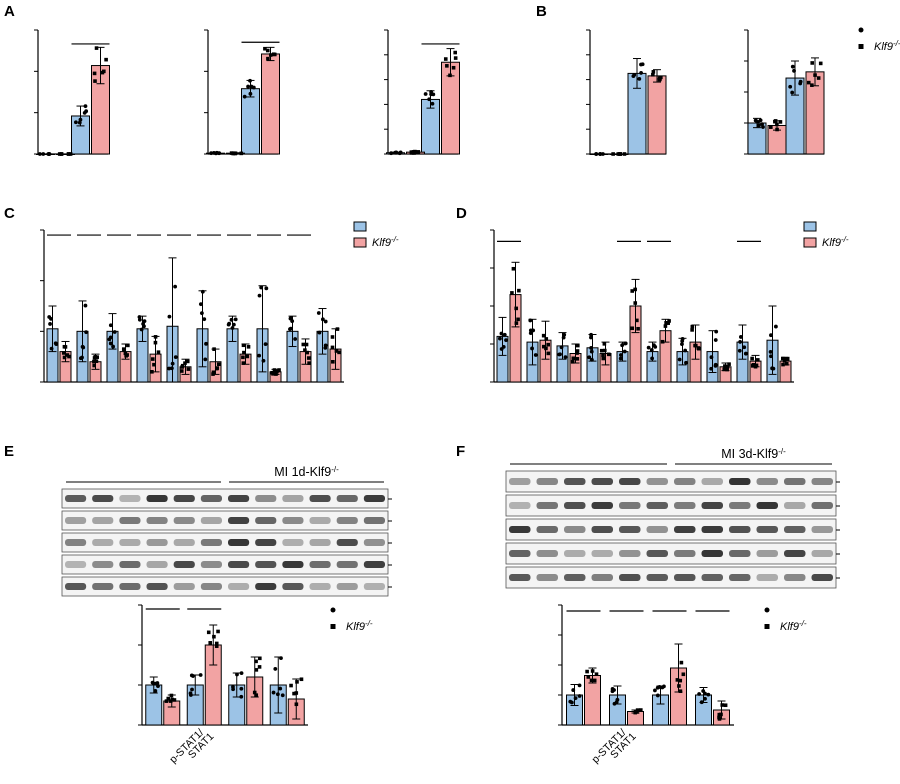 The height and width of the screenshot is (784, 900). I want to click on blot-header-ko: MI 1d-Klf9-/-, so click(306, 472).